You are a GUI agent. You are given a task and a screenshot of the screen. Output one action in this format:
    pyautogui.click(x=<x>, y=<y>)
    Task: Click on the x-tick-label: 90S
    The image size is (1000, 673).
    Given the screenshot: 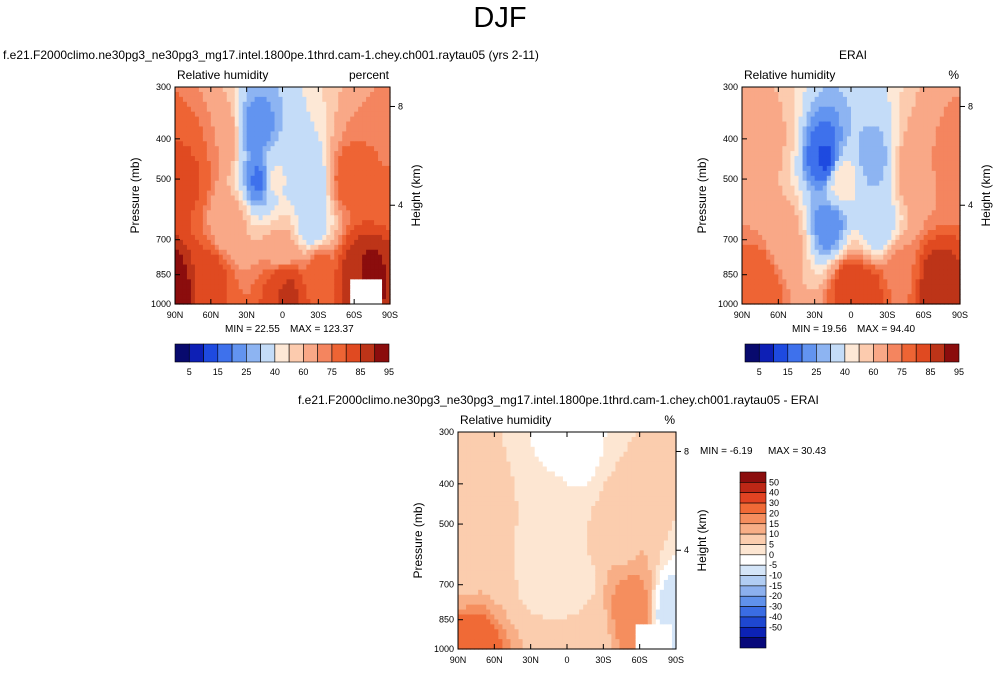 What is the action you would take?
    pyautogui.click(x=960, y=315)
    